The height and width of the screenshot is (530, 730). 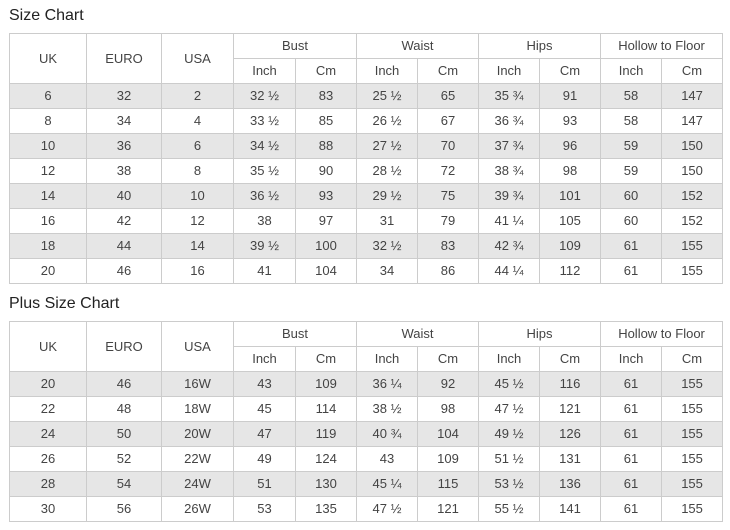 What do you see at coordinates (366, 459) in the screenshot?
I see `table-row: 26 52 22W 49 124 43 109 51 ½ 131 61 155` at bounding box center [366, 459].